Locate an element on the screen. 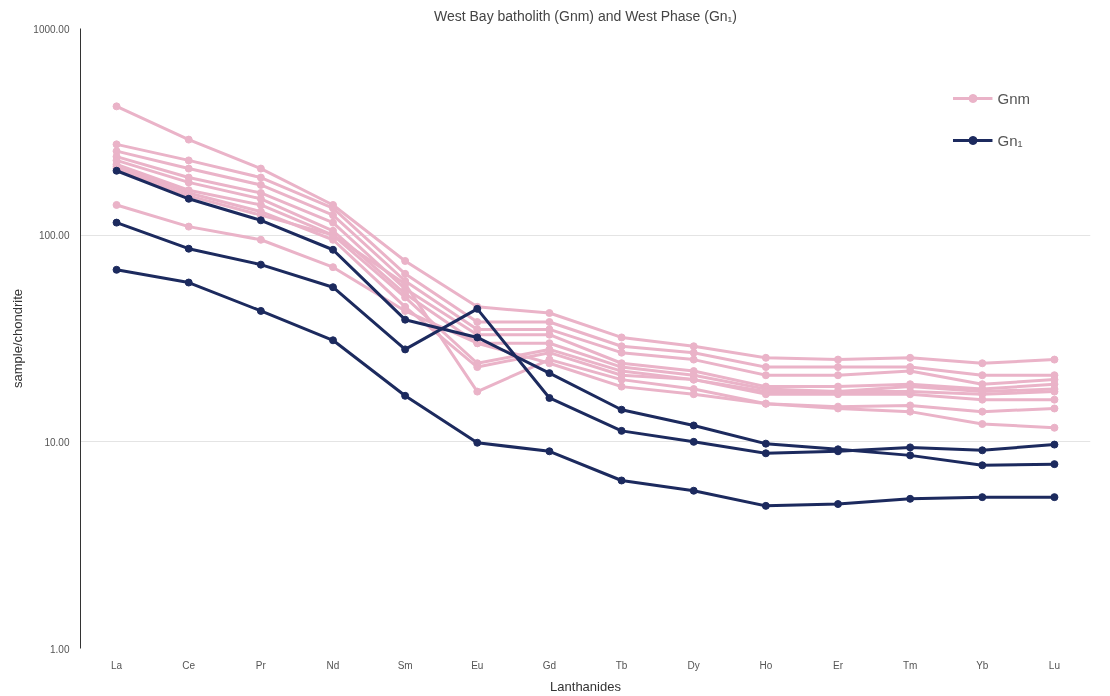  x-tick-label: Er is located at coordinates (838, 665).